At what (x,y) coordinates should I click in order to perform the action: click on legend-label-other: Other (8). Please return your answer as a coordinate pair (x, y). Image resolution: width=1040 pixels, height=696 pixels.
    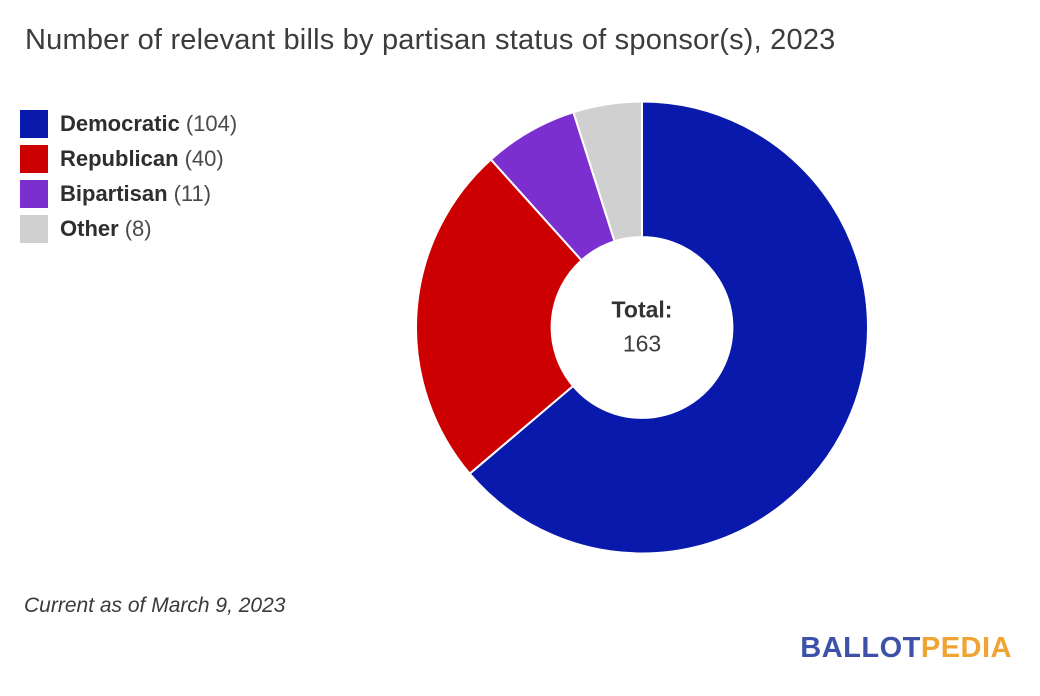
    Looking at the image, I should click on (106, 229).